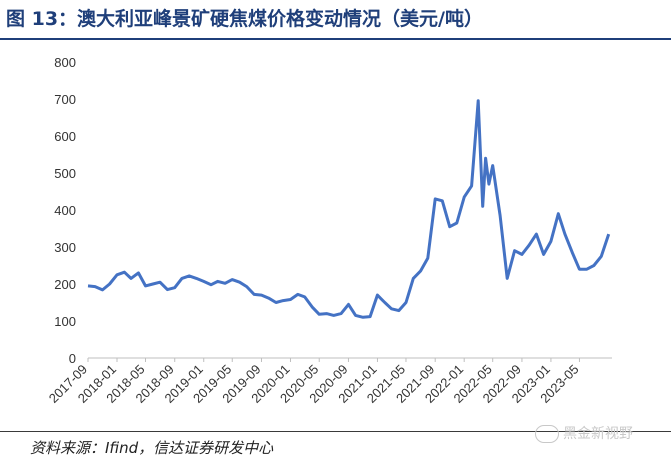 The height and width of the screenshot is (463, 671). I want to click on wechat-icon, so click(547, 434).